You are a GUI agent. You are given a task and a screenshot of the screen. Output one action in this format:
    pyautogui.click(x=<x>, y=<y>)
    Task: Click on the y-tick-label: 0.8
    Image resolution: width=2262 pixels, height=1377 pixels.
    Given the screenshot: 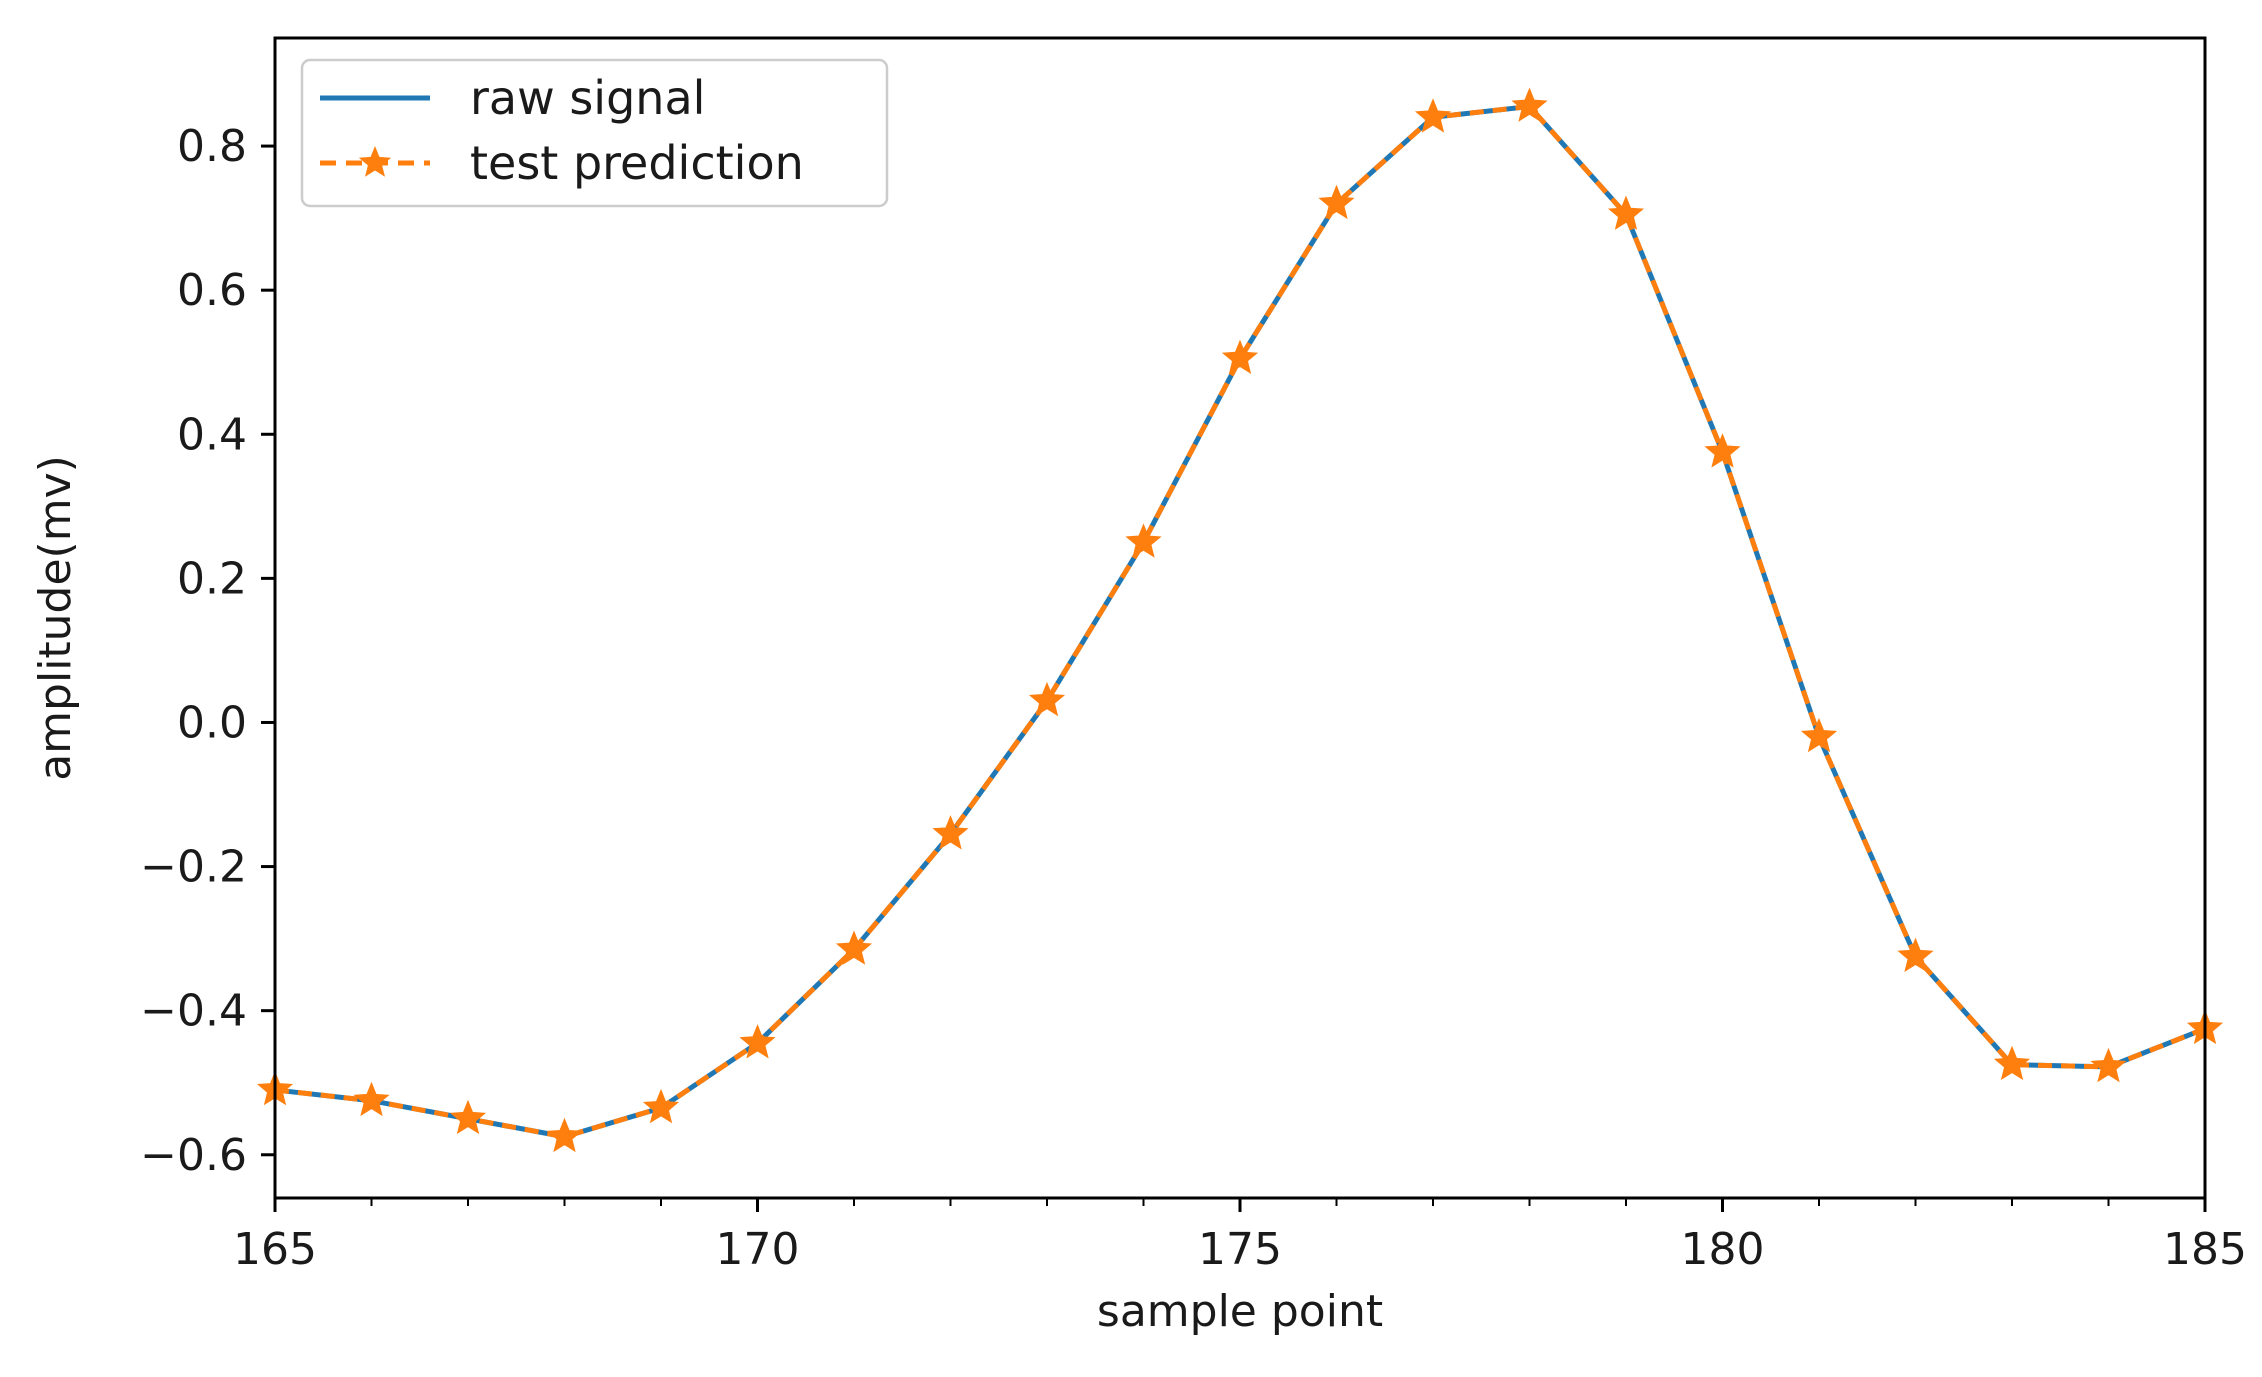 What is the action you would take?
    pyautogui.click(x=212, y=146)
    